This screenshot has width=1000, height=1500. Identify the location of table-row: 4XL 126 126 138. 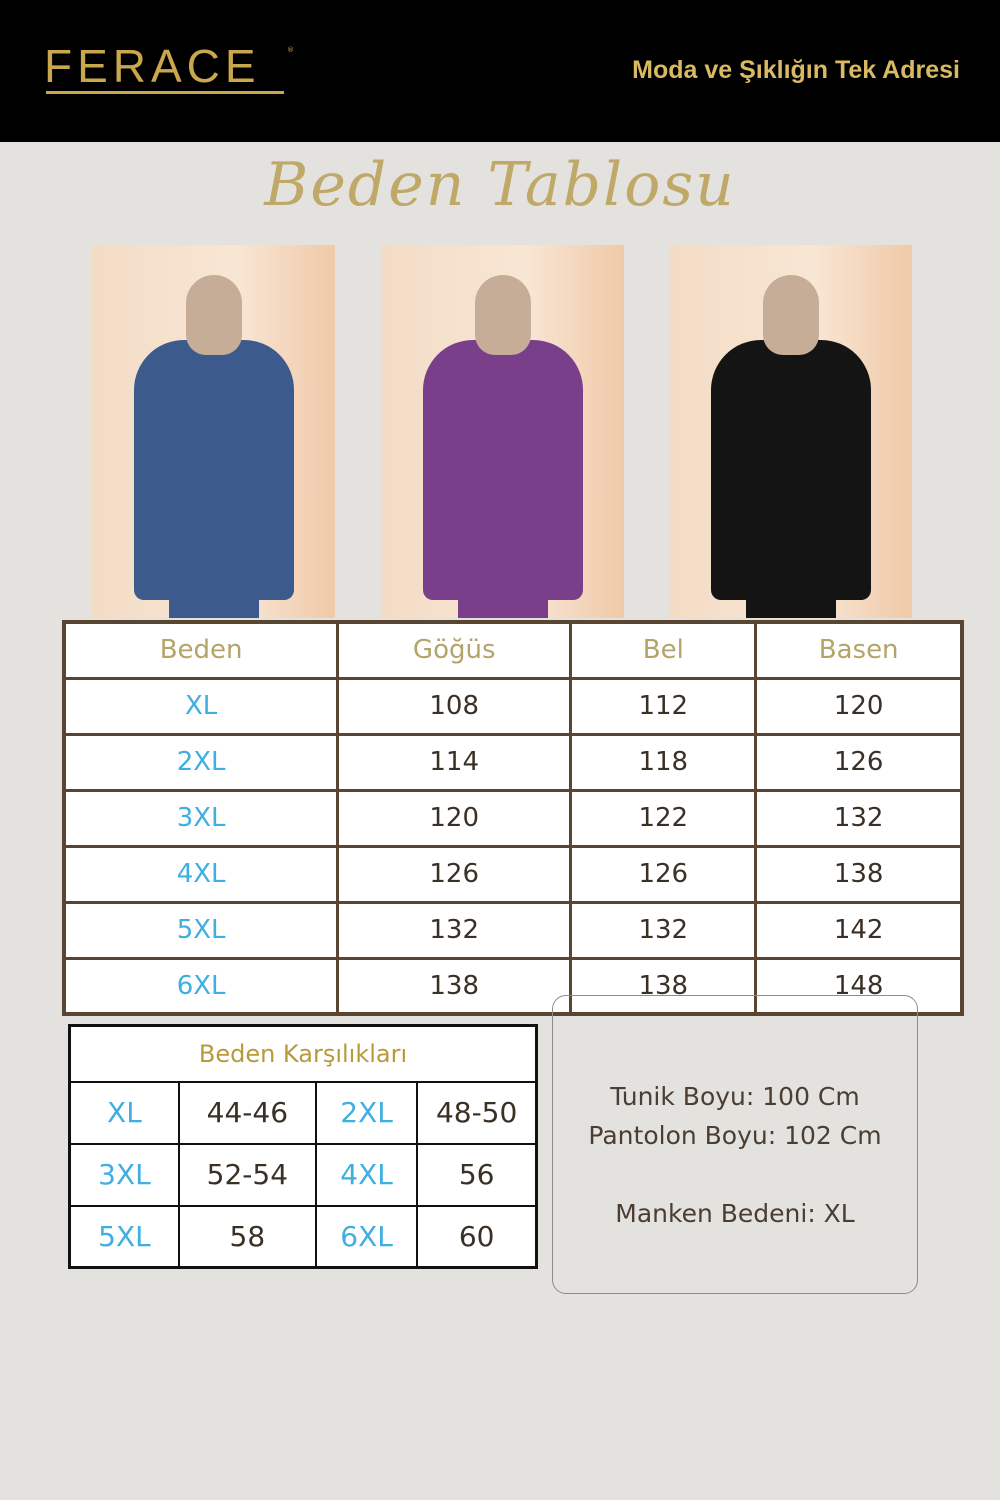
(513, 874).